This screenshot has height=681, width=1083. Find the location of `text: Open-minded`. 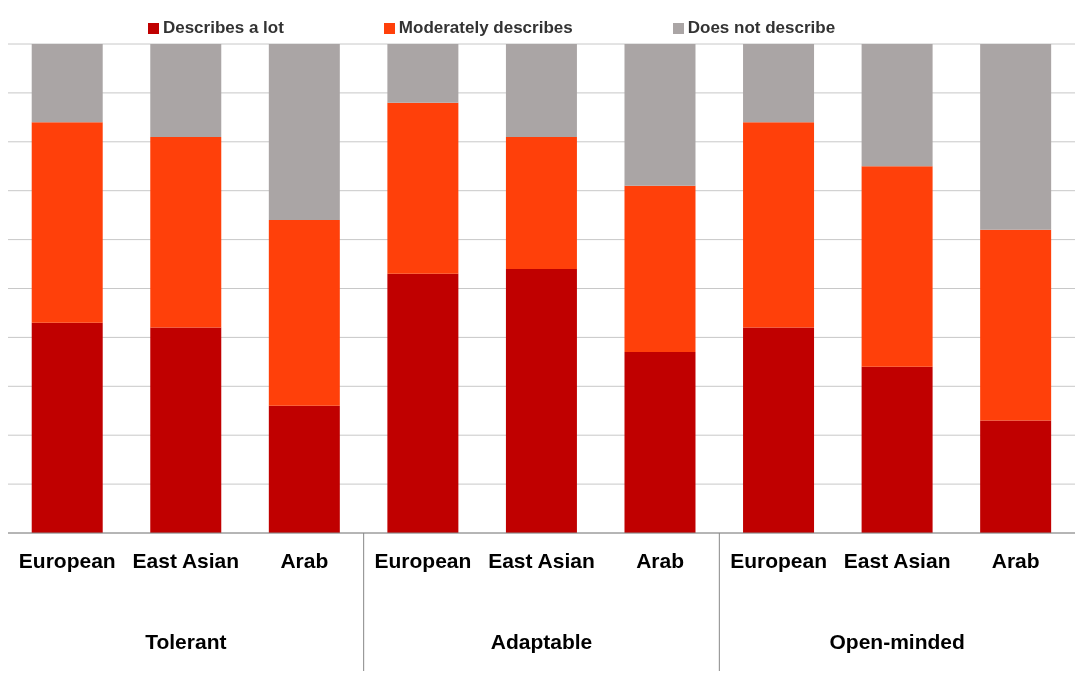

text: Open-minded is located at coordinates (897, 641).